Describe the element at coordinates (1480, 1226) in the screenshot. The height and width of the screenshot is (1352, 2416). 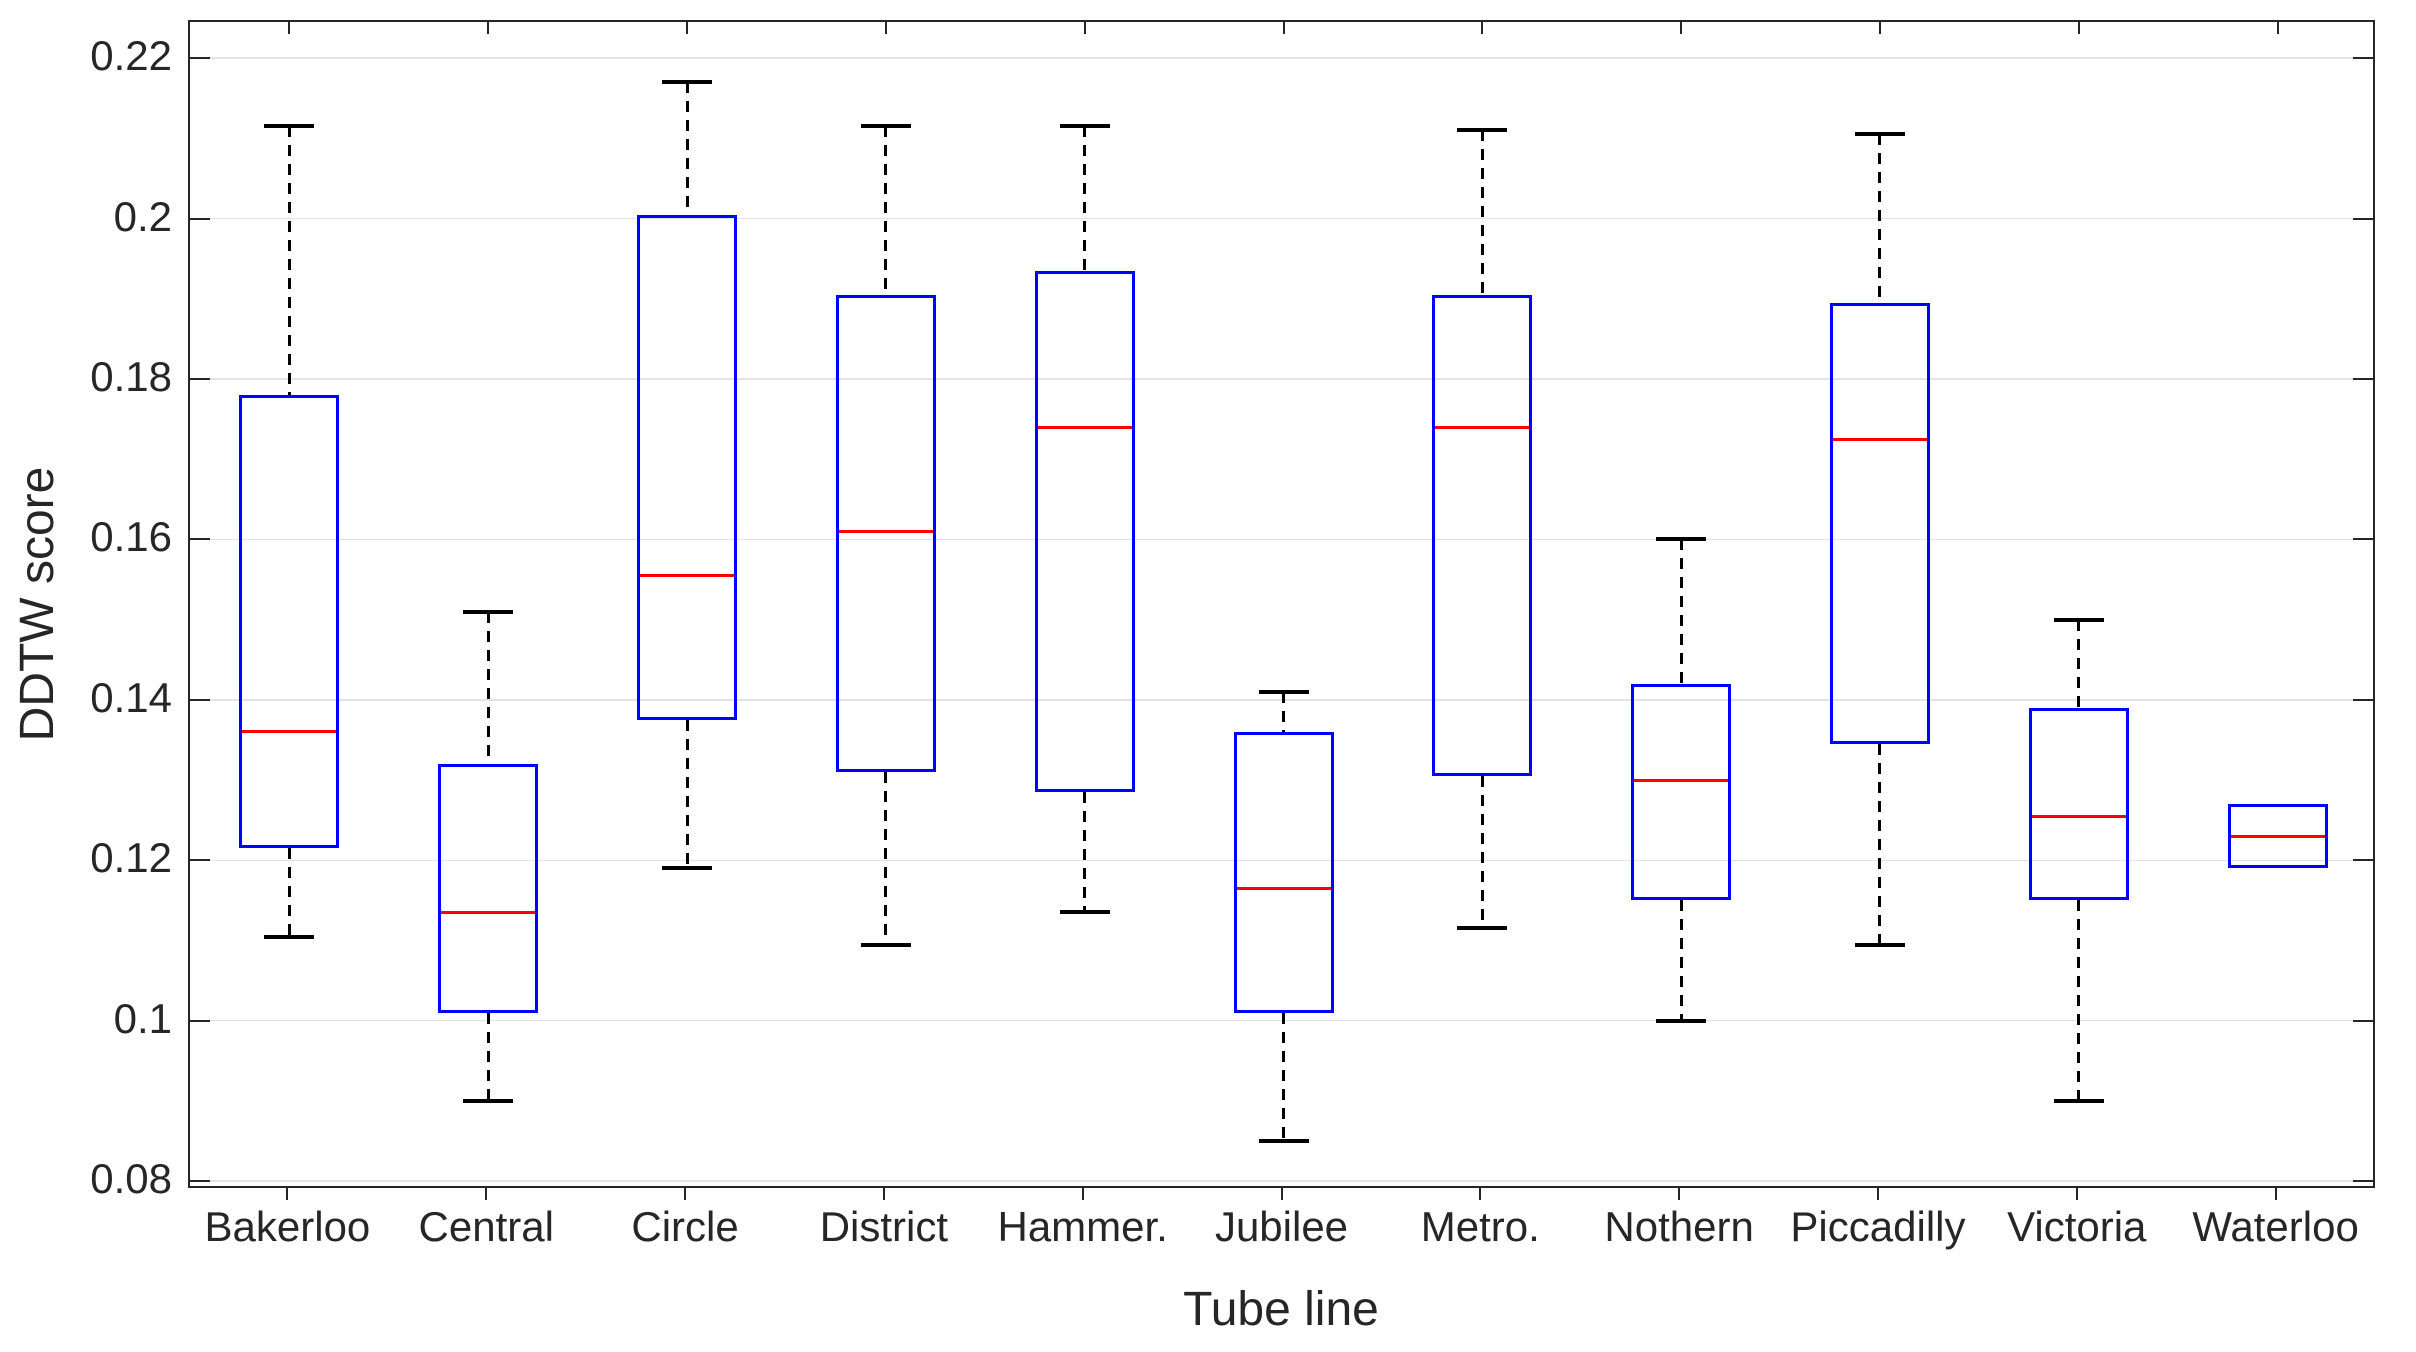
I see `x-tick-label: Metro.` at that location.